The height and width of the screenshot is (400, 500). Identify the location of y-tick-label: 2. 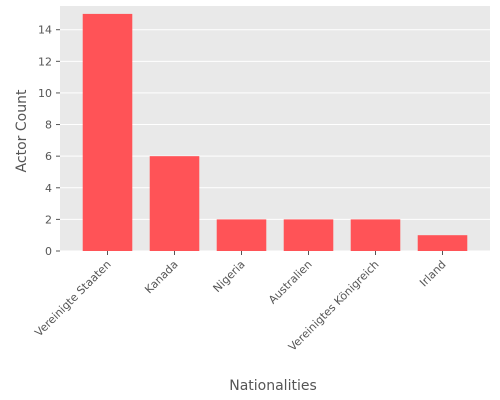
(48, 219).